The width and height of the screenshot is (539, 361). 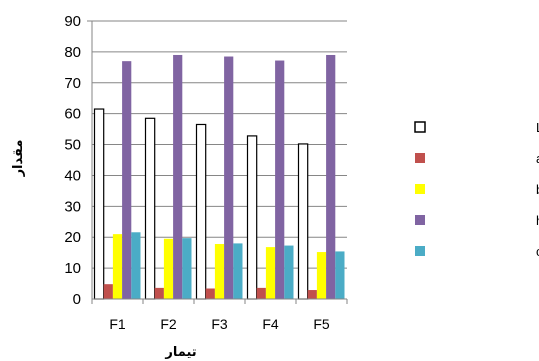 What do you see at coordinates (72, 237) in the screenshot?
I see `y-tick-label: 20` at bounding box center [72, 237].